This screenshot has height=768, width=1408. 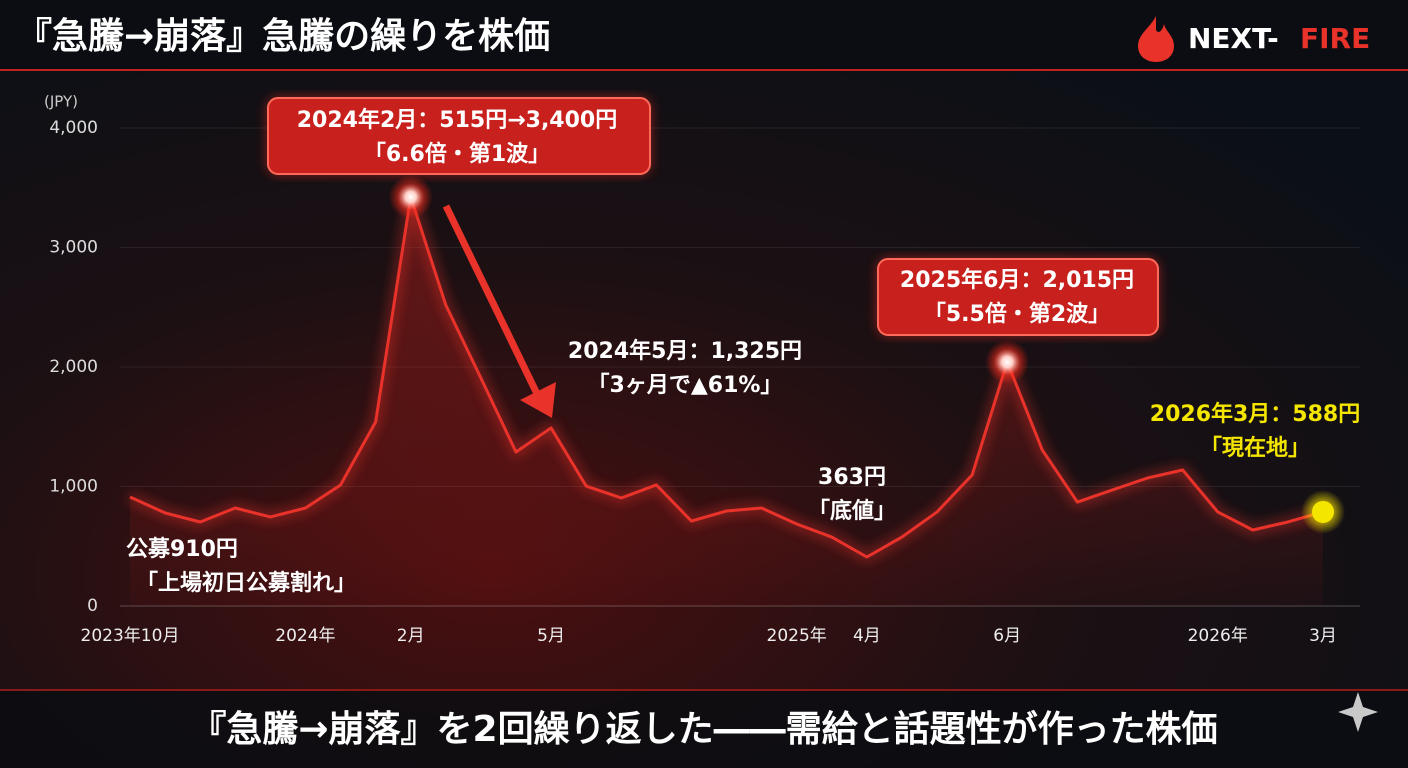 What do you see at coordinates (130, 636) in the screenshot?
I see `x-tick-label: 2023年10月` at bounding box center [130, 636].